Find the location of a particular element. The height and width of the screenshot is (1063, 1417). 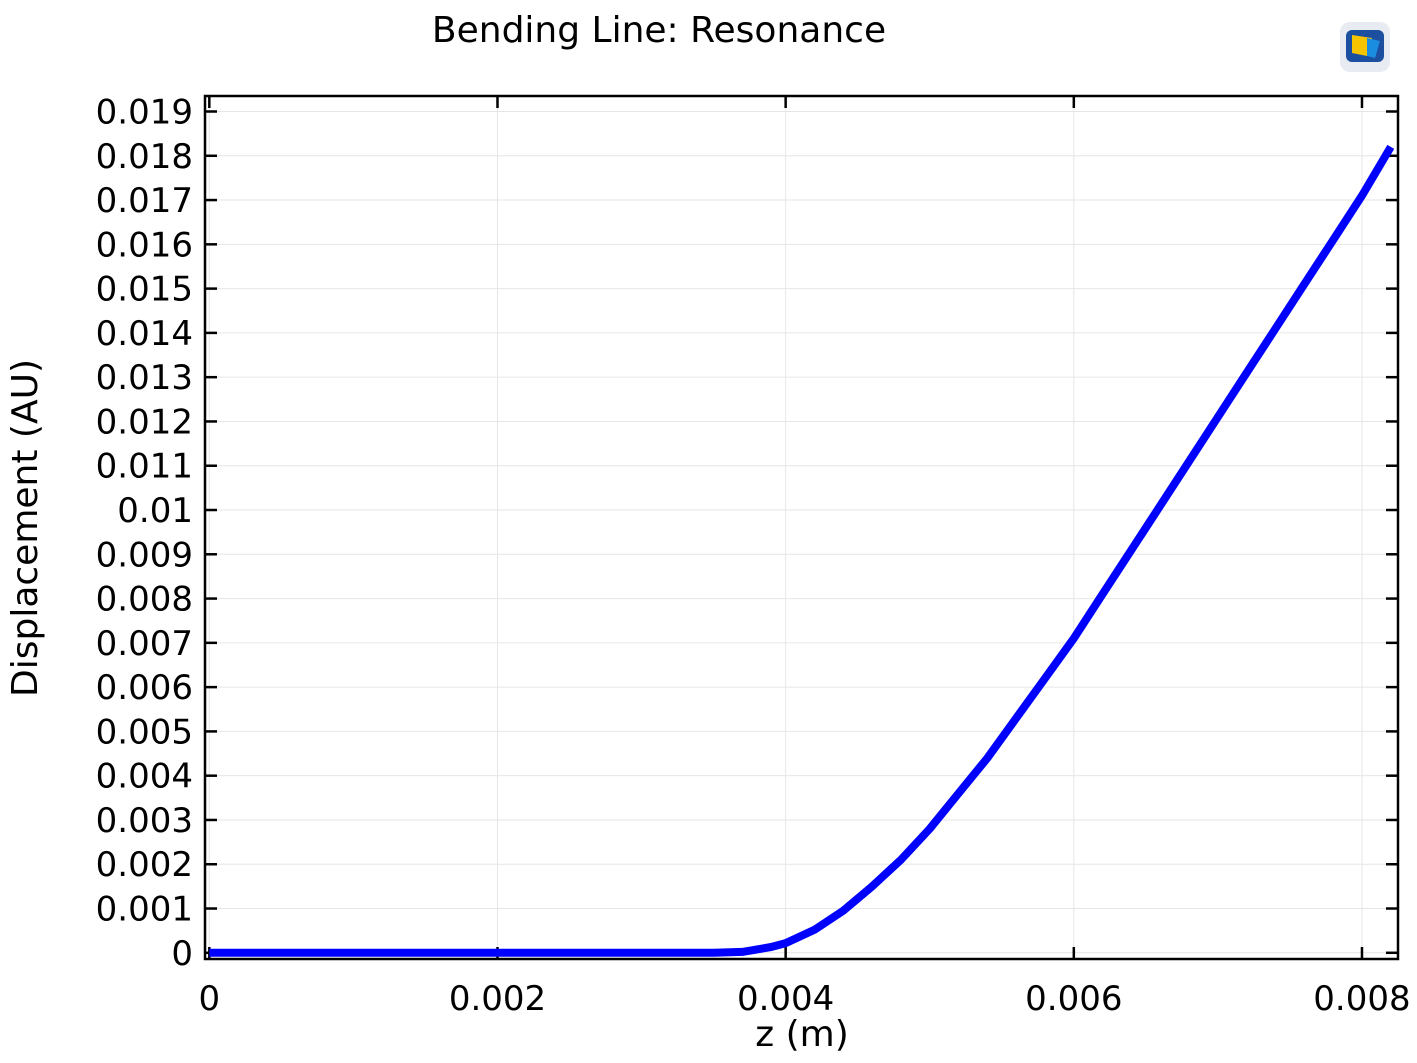

x-tick-label: 0.002 is located at coordinates (497, 999).